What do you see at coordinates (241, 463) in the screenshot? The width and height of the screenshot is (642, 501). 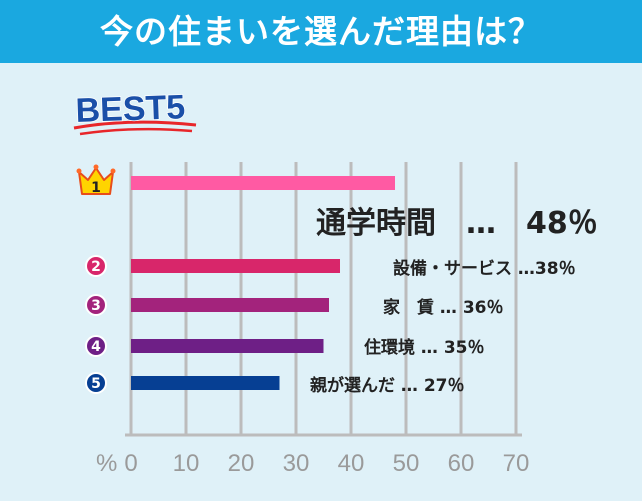 I see `tick-label-20: 20` at bounding box center [241, 463].